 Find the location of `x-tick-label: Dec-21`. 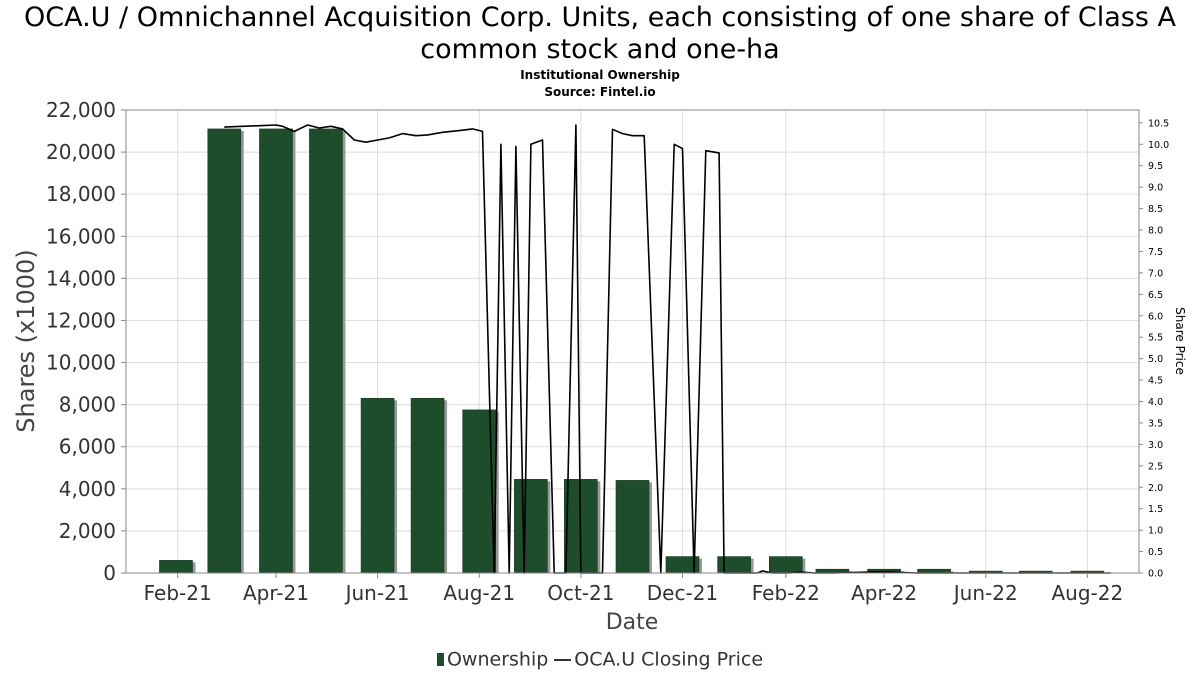

x-tick-label: Dec-21 is located at coordinates (682, 593).